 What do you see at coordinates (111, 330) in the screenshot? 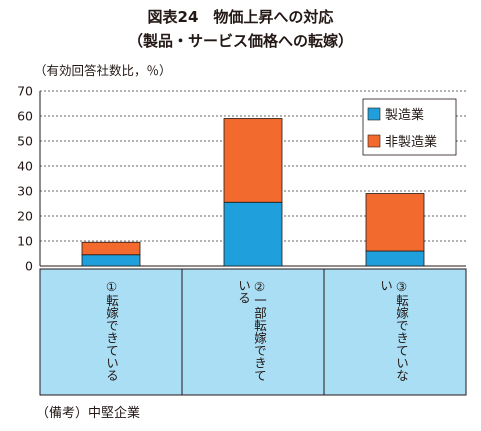
I see `category-label: ①転嫁できている` at bounding box center [111, 330].